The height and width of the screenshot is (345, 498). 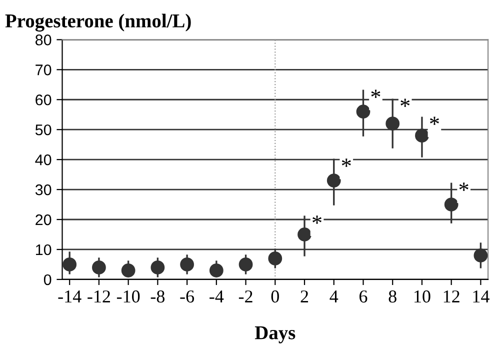 What do you see at coordinates (217, 296) in the screenshot?
I see `x-tick-label: -4` at bounding box center [217, 296].